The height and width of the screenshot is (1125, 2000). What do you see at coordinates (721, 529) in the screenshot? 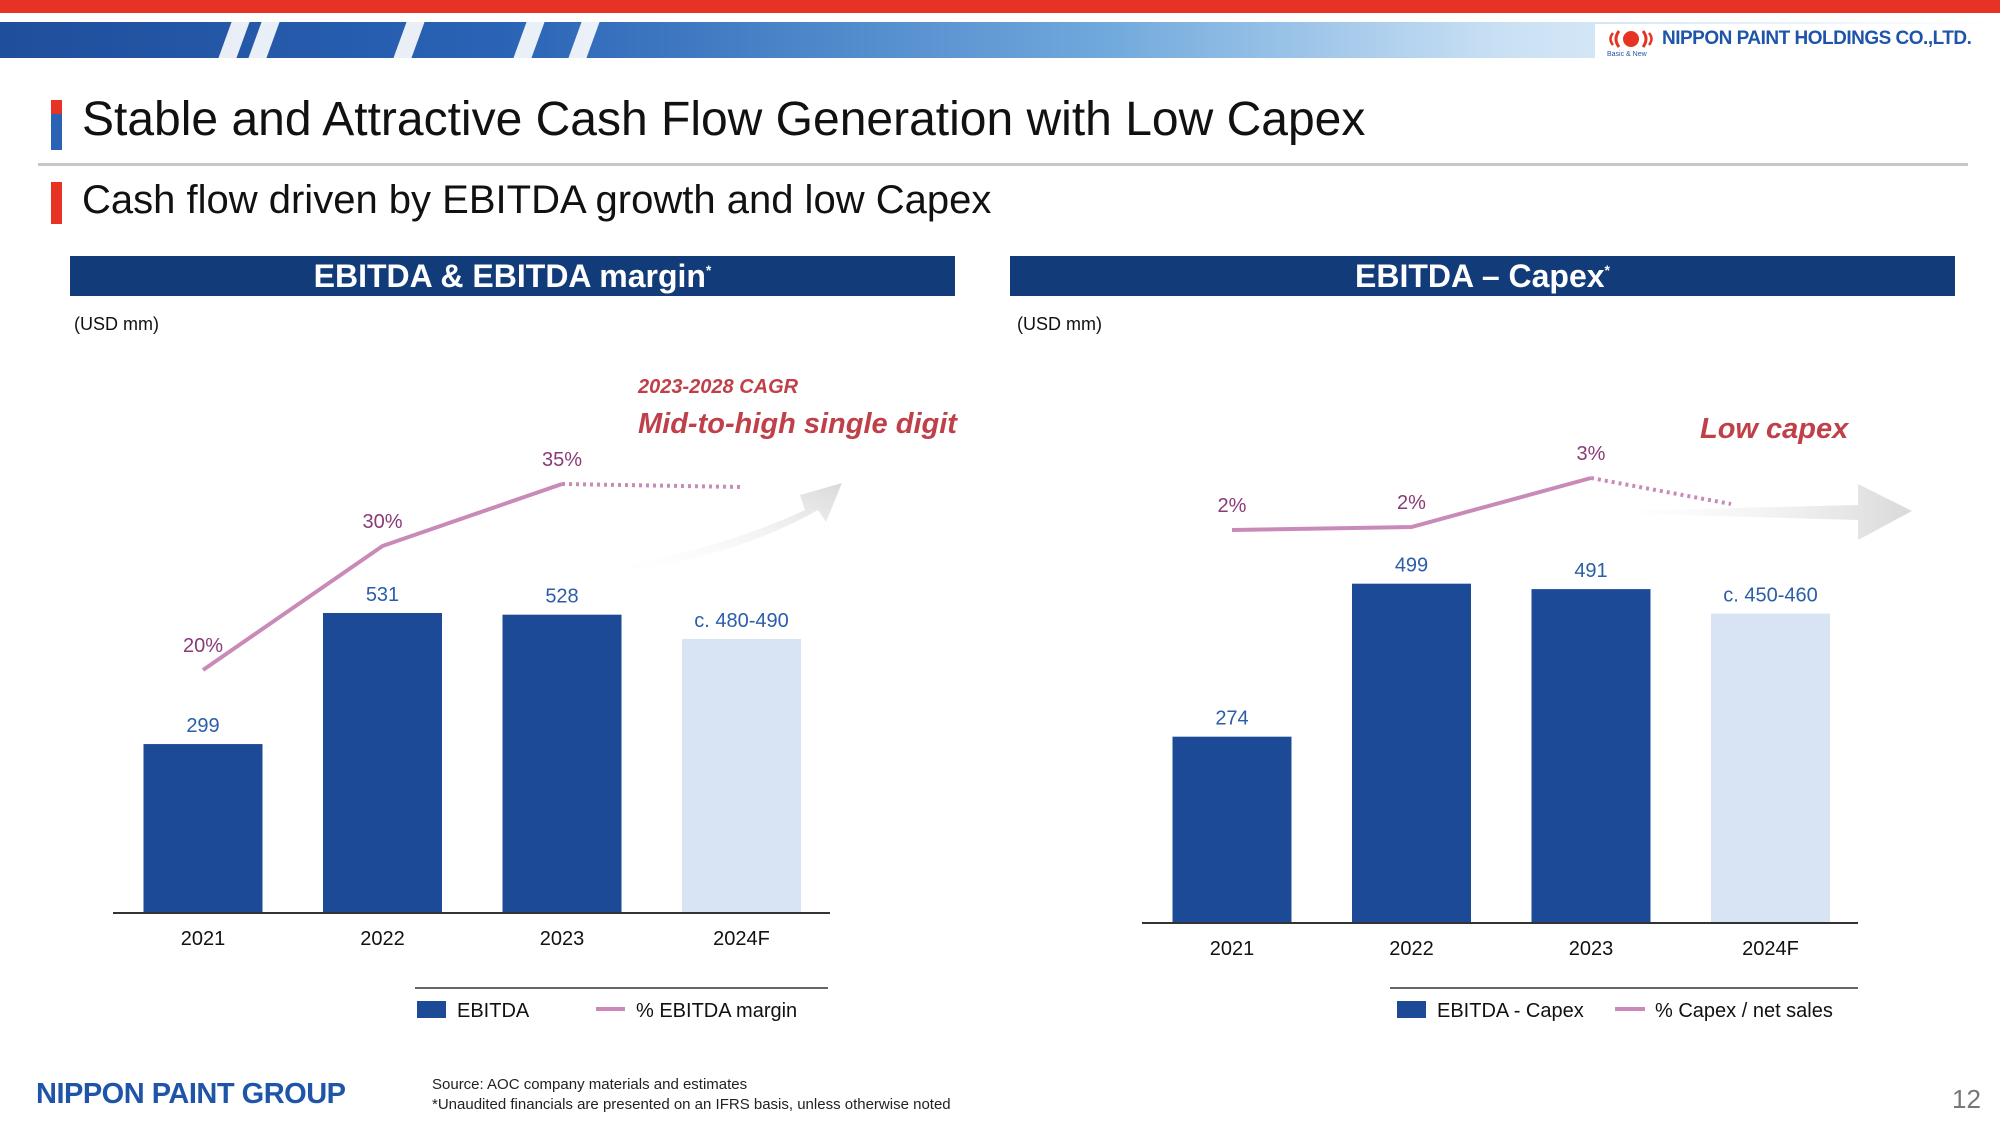
I see `growth-arrow-icon` at bounding box center [721, 529].